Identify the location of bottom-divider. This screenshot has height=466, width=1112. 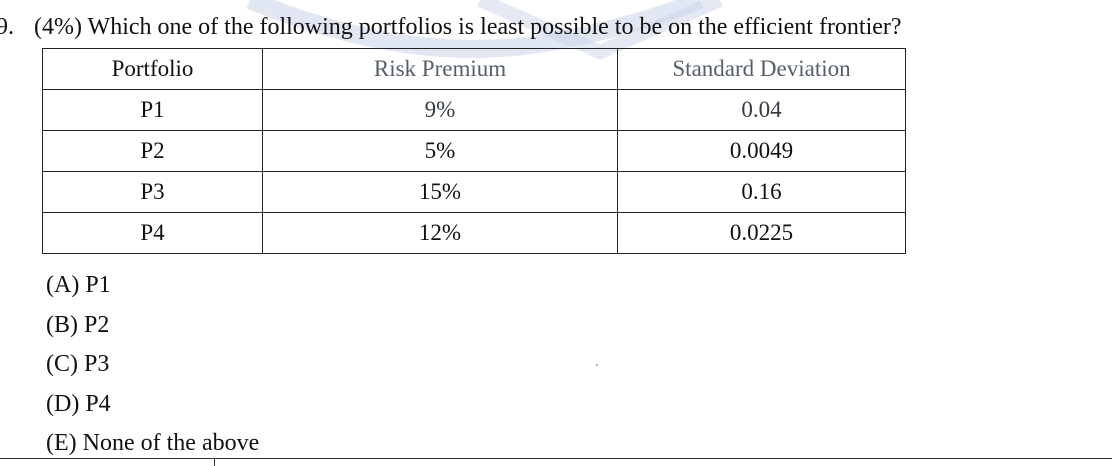
(556, 458).